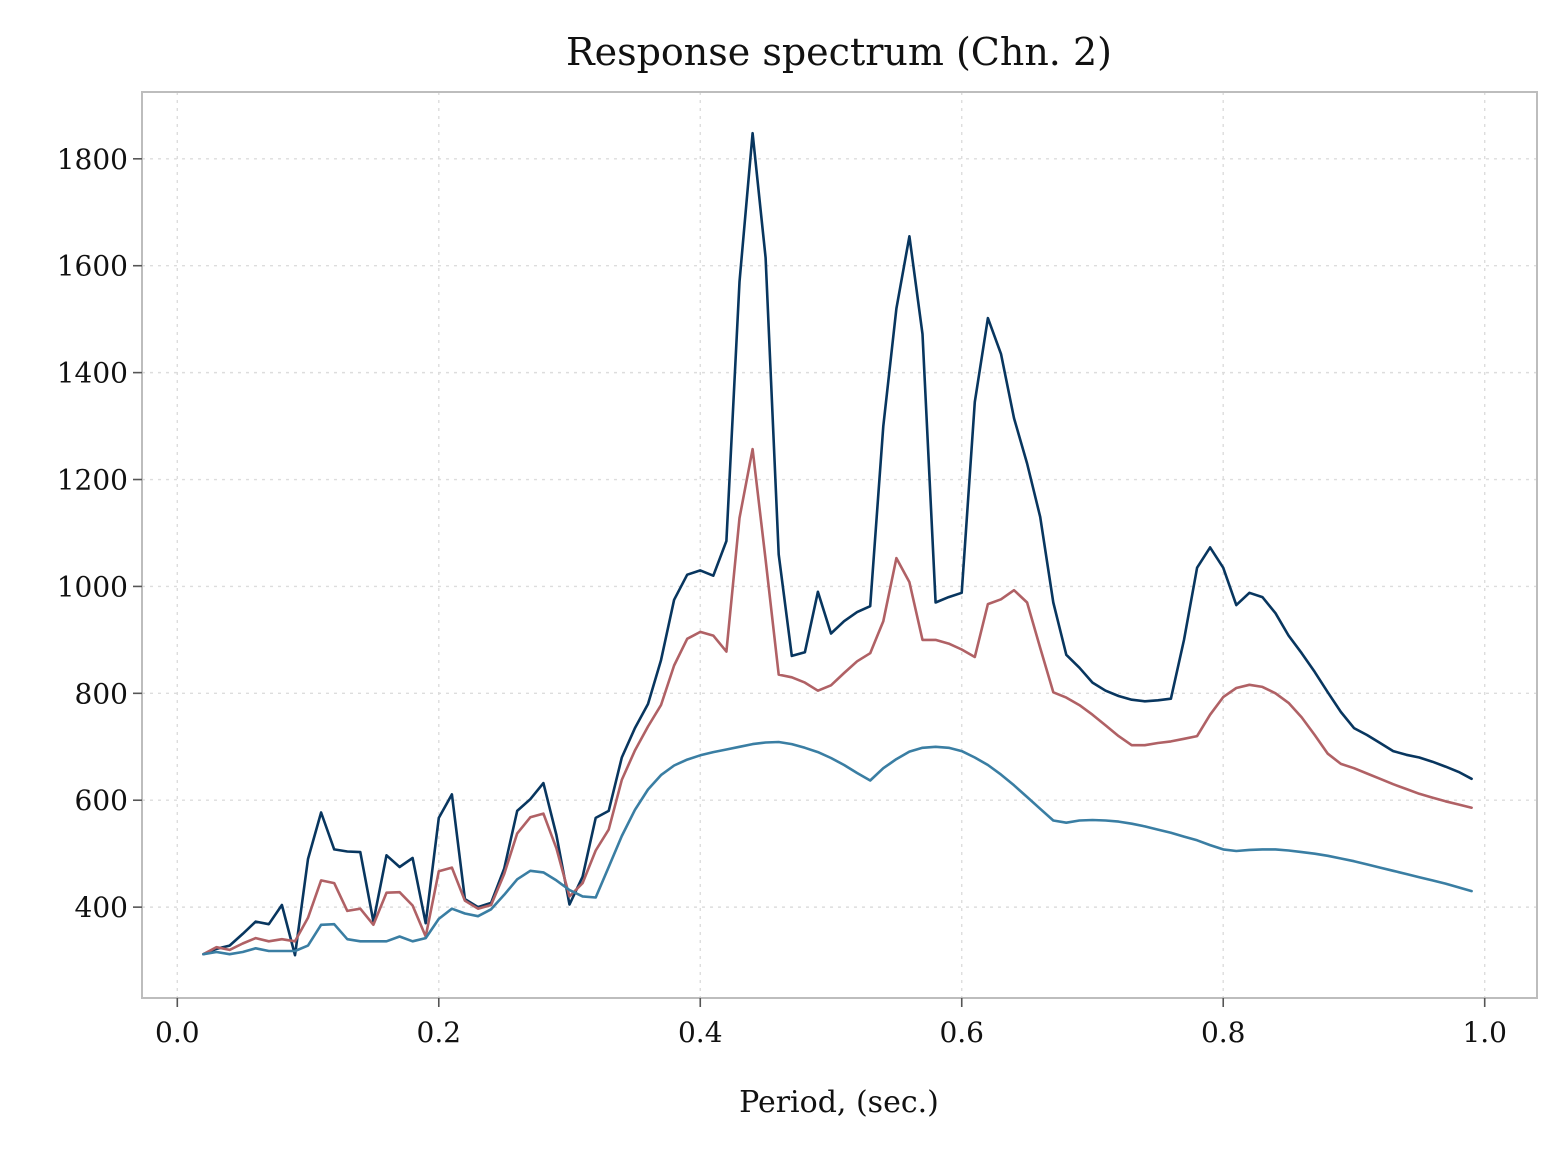  Describe the element at coordinates (101, 693) in the screenshot. I see `y-tick-label: 800` at that location.